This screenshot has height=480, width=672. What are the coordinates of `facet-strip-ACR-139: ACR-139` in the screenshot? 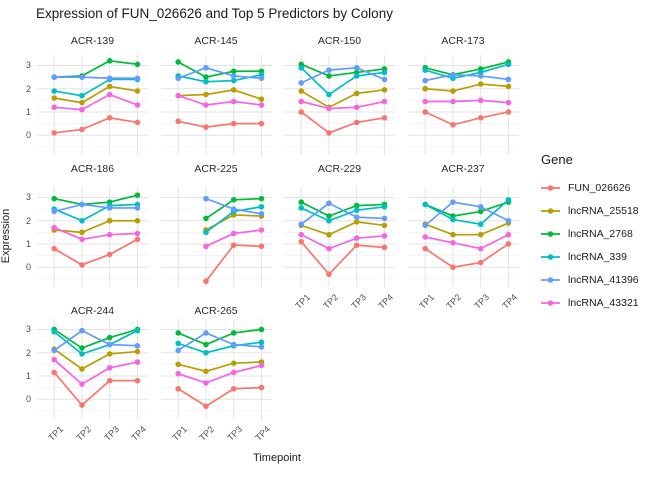 It's located at (92, 41).